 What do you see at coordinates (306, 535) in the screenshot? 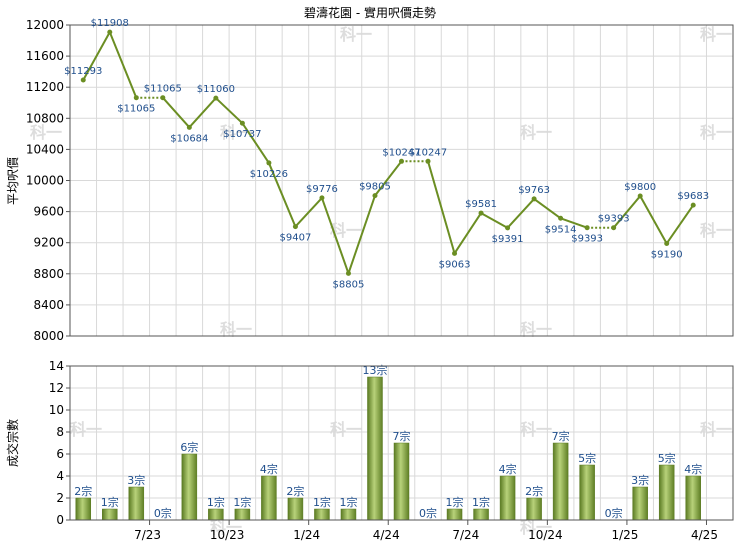
I see `x-tick-label: 1/24` at bounding box center [306, 535].